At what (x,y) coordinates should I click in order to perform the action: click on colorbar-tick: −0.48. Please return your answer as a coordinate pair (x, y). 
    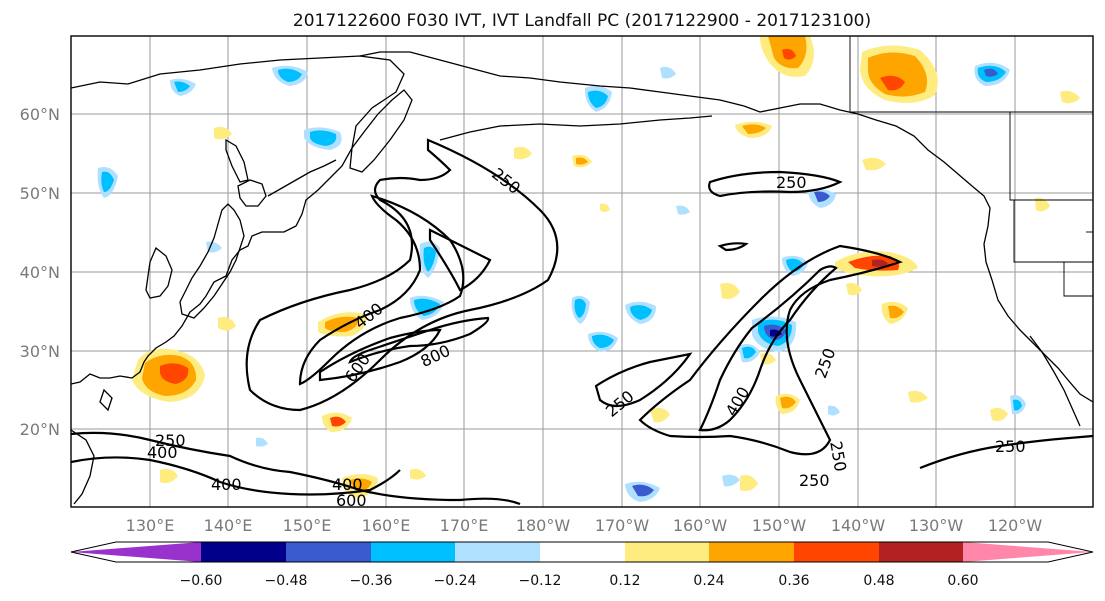
    Looking at the image, I should click on (286, 581).